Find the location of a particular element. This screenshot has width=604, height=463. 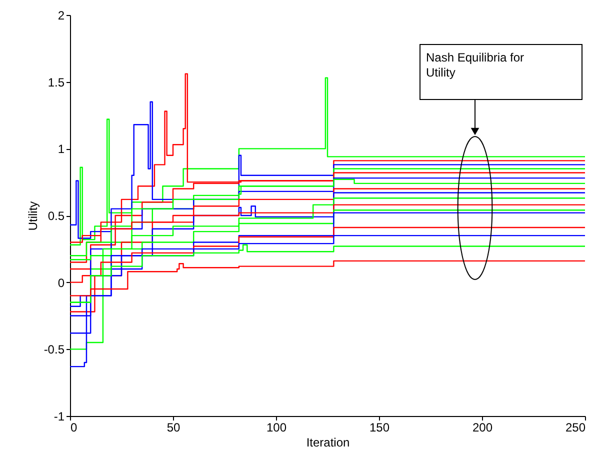

x-tick-label: 250 is located at coordinates (575, 427).